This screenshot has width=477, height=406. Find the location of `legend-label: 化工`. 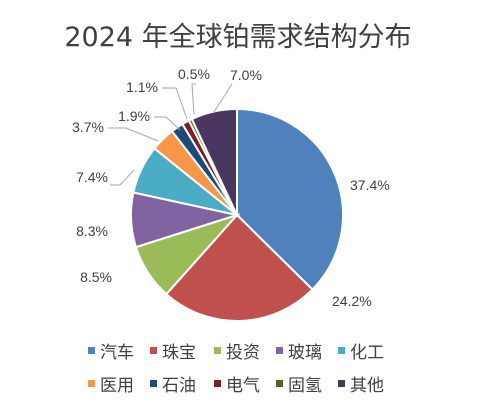

legend-label: 化工 is located at coordinates (367, 353).